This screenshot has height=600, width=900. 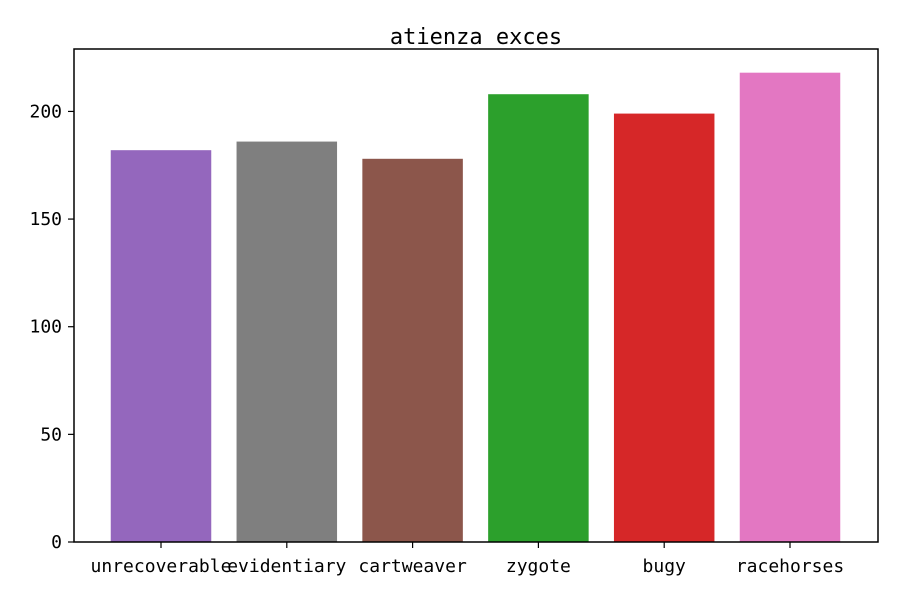 I want to click on bar-bugy, so click(x=664, y=328).